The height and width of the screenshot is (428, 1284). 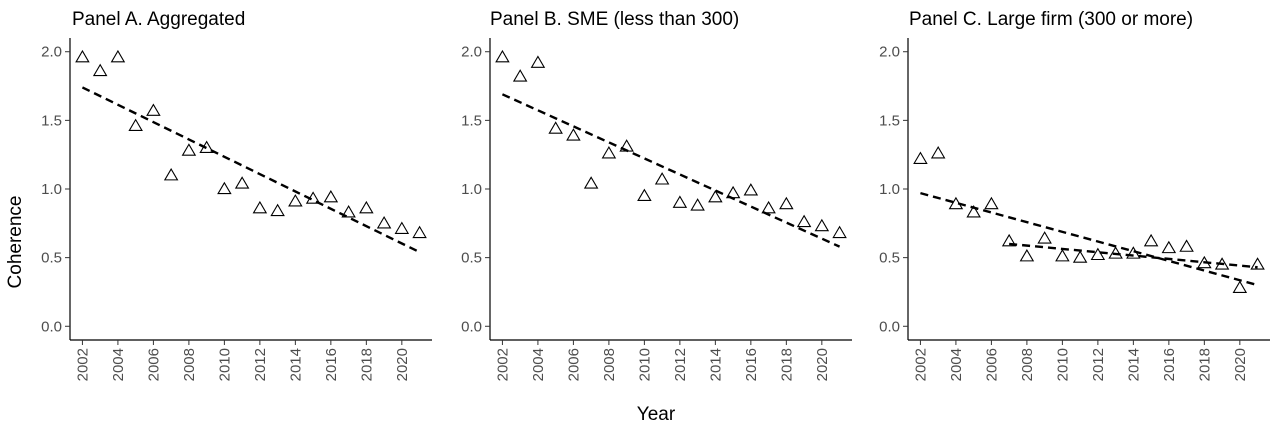 I want to click on x-axis-label: Year, so click(x=656, y=414).